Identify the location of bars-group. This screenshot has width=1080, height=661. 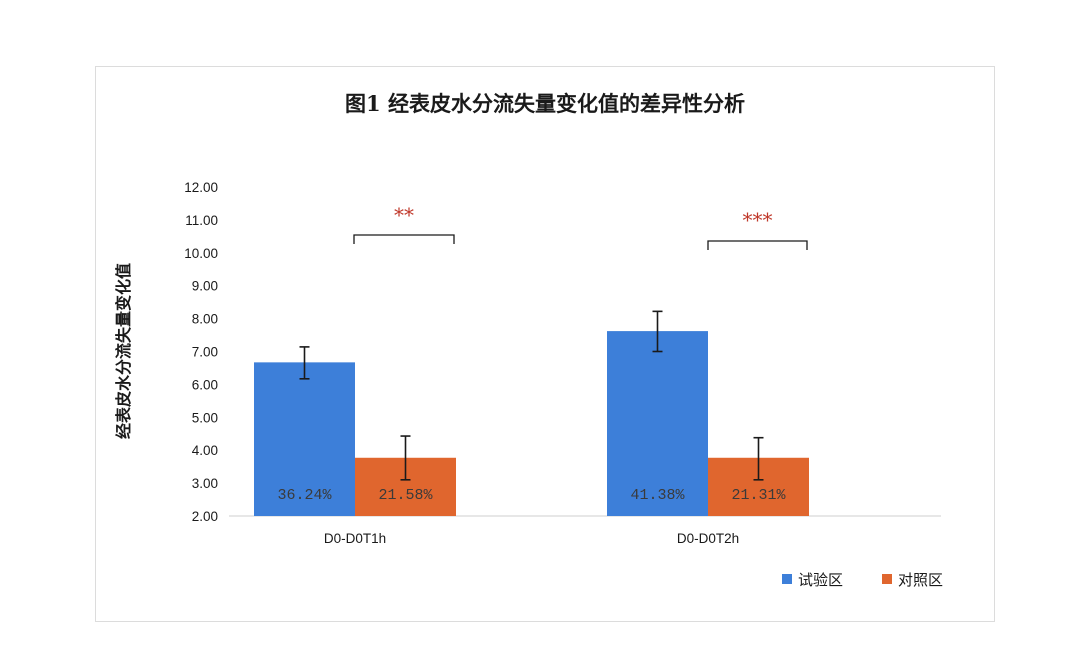
(531, 423).